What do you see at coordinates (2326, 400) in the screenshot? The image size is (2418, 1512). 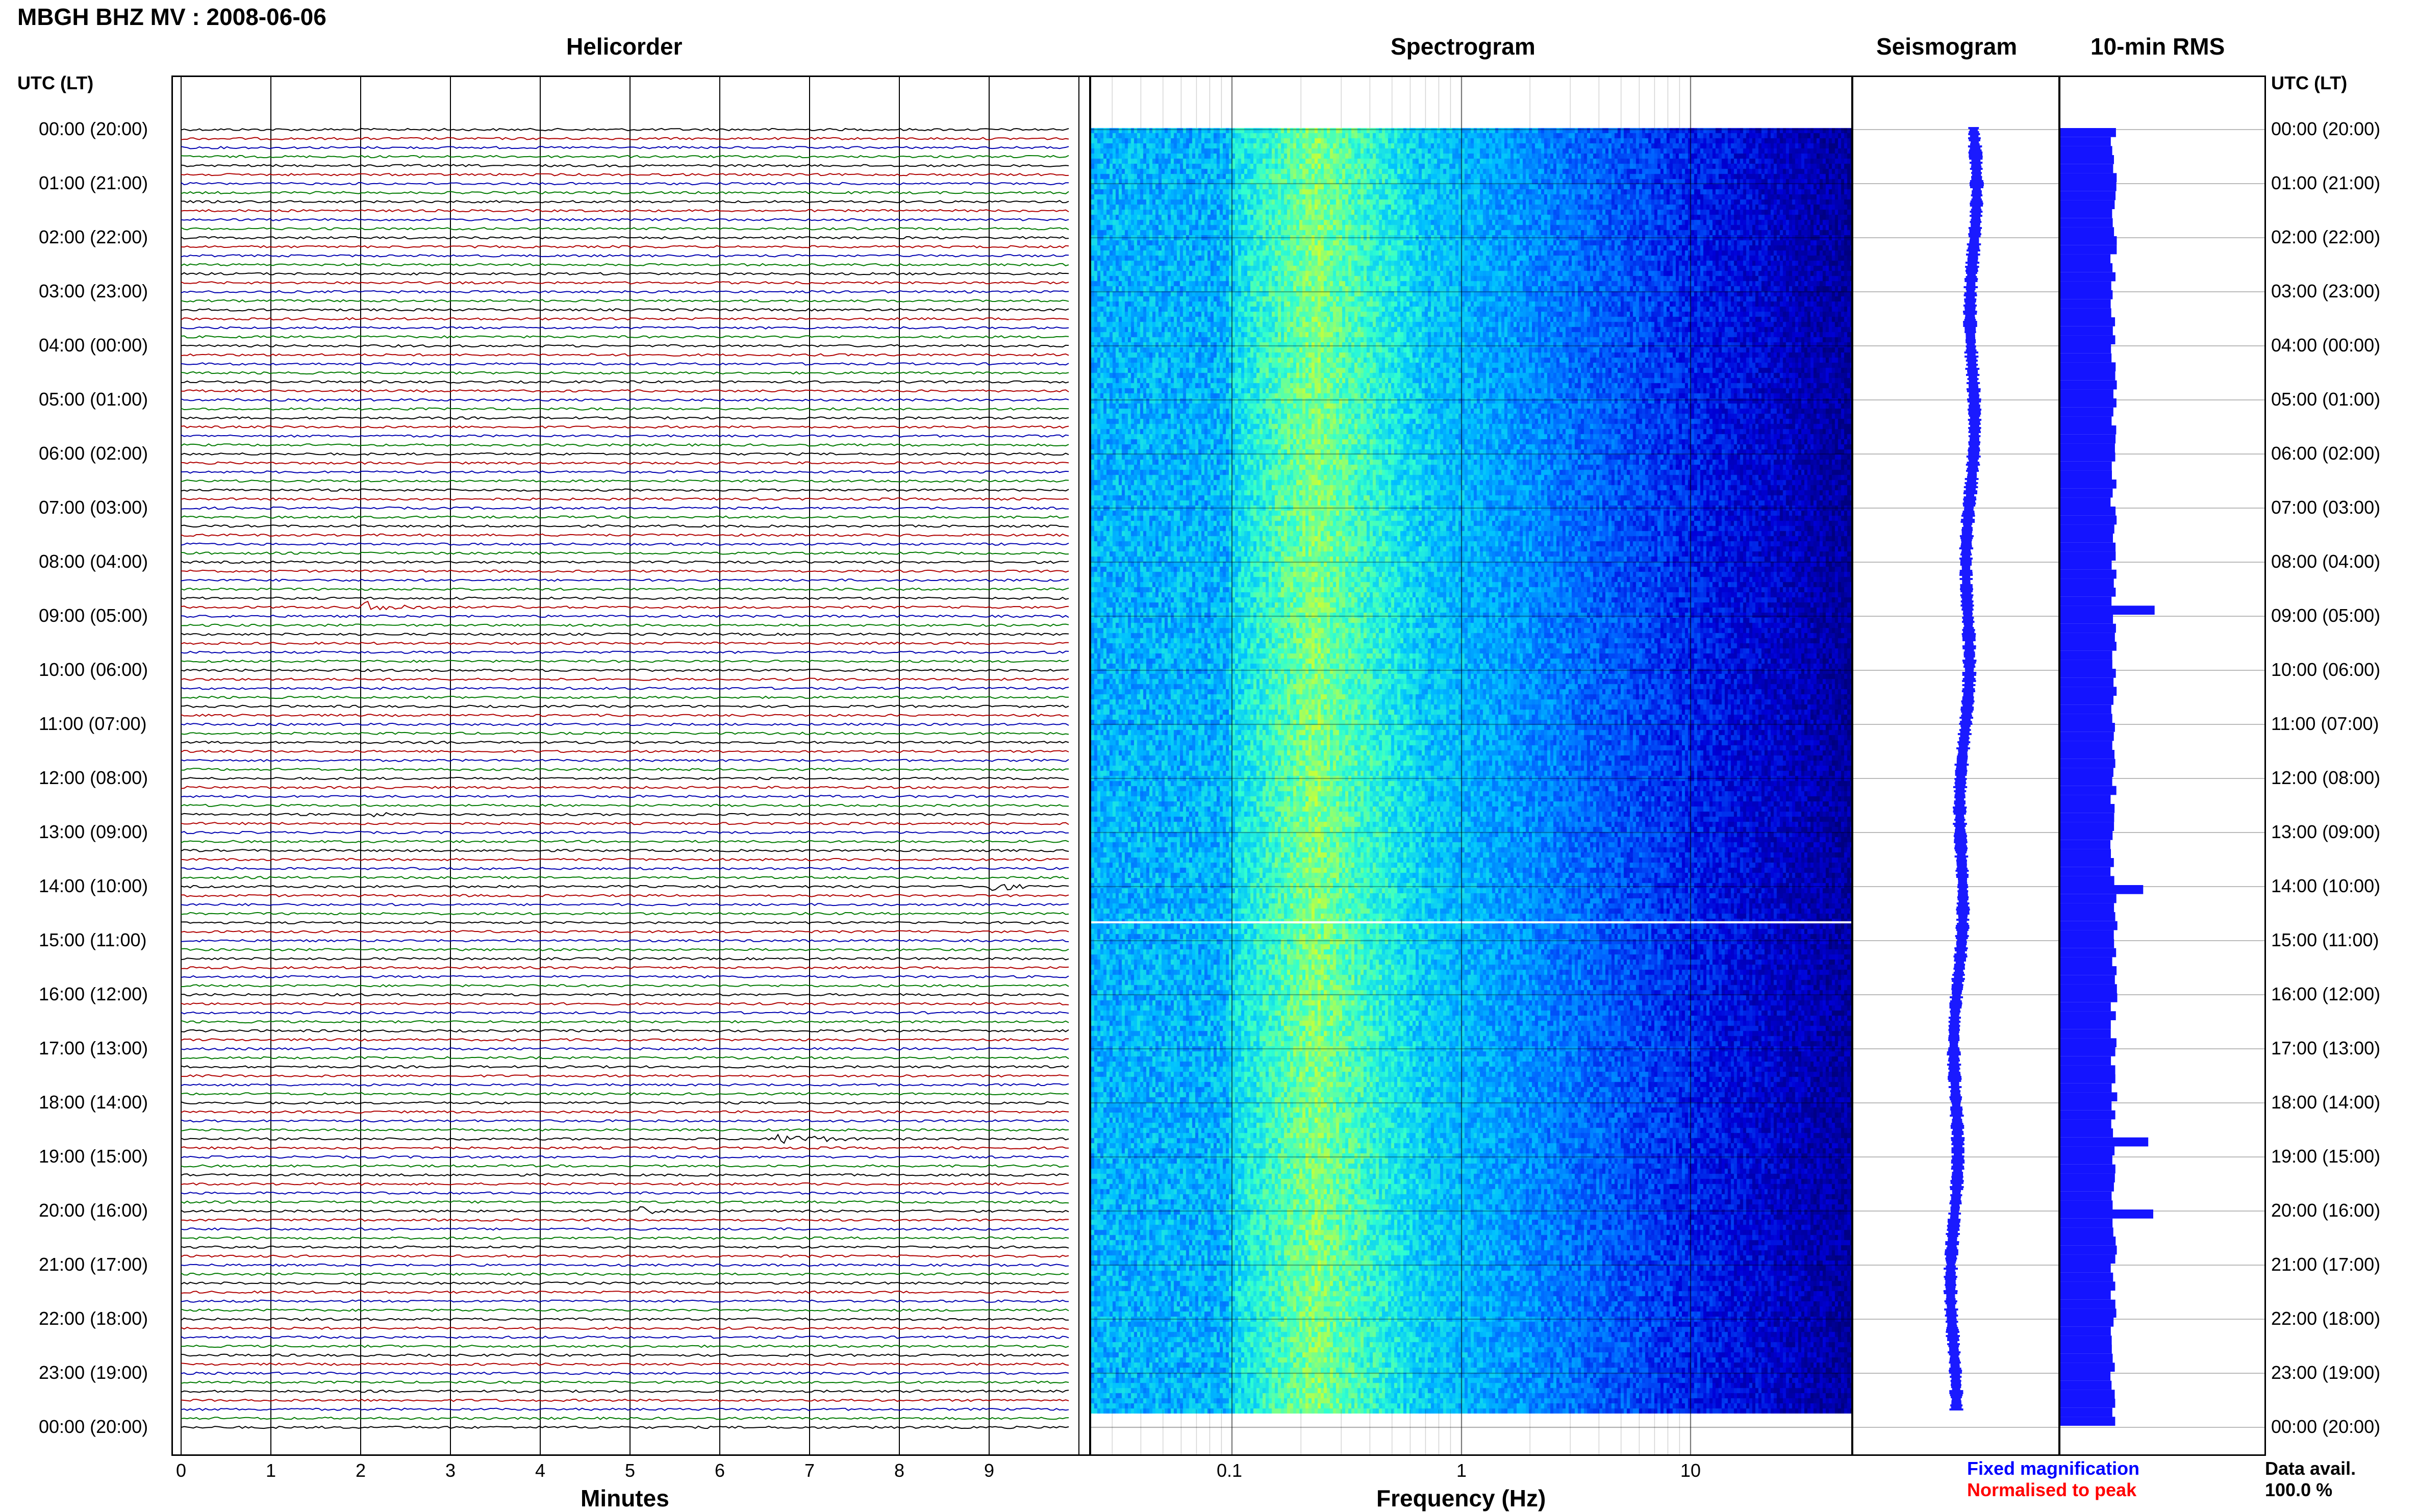 I see `time-label-right: 05:00 (01:00)` at bounding box center [2326, 400].